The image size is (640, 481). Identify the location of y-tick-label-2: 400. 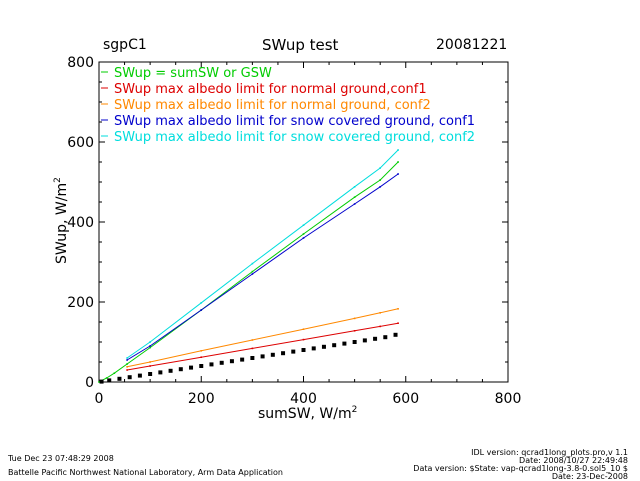
(80, 223).